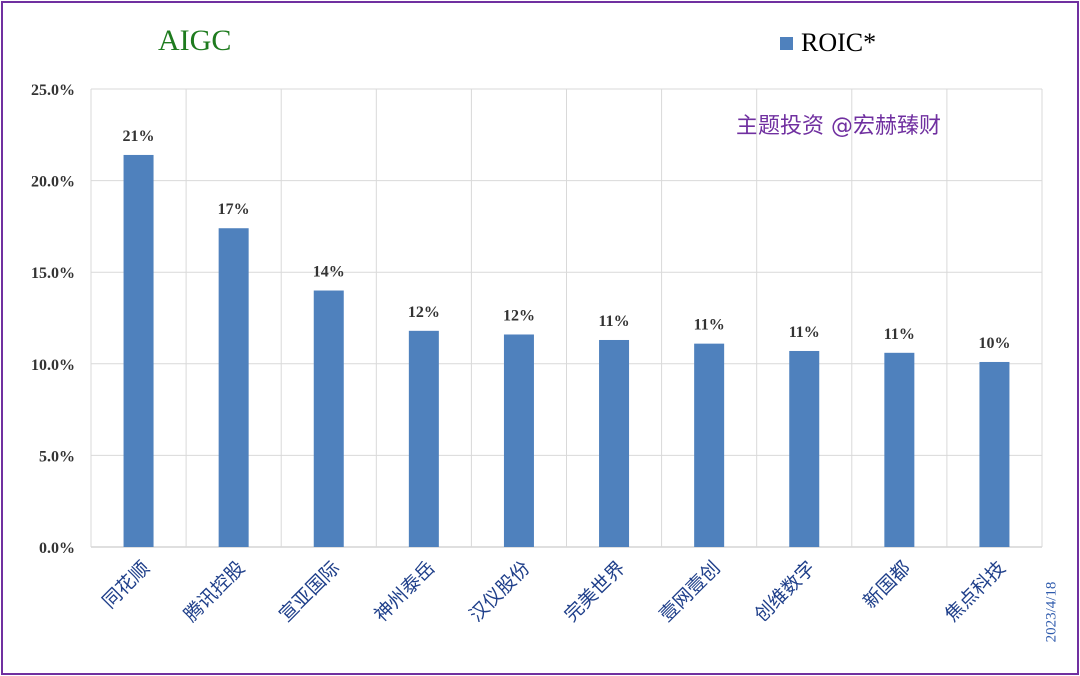  I want to click on x-tick-label: 汉仪股份, so click(499, 591).